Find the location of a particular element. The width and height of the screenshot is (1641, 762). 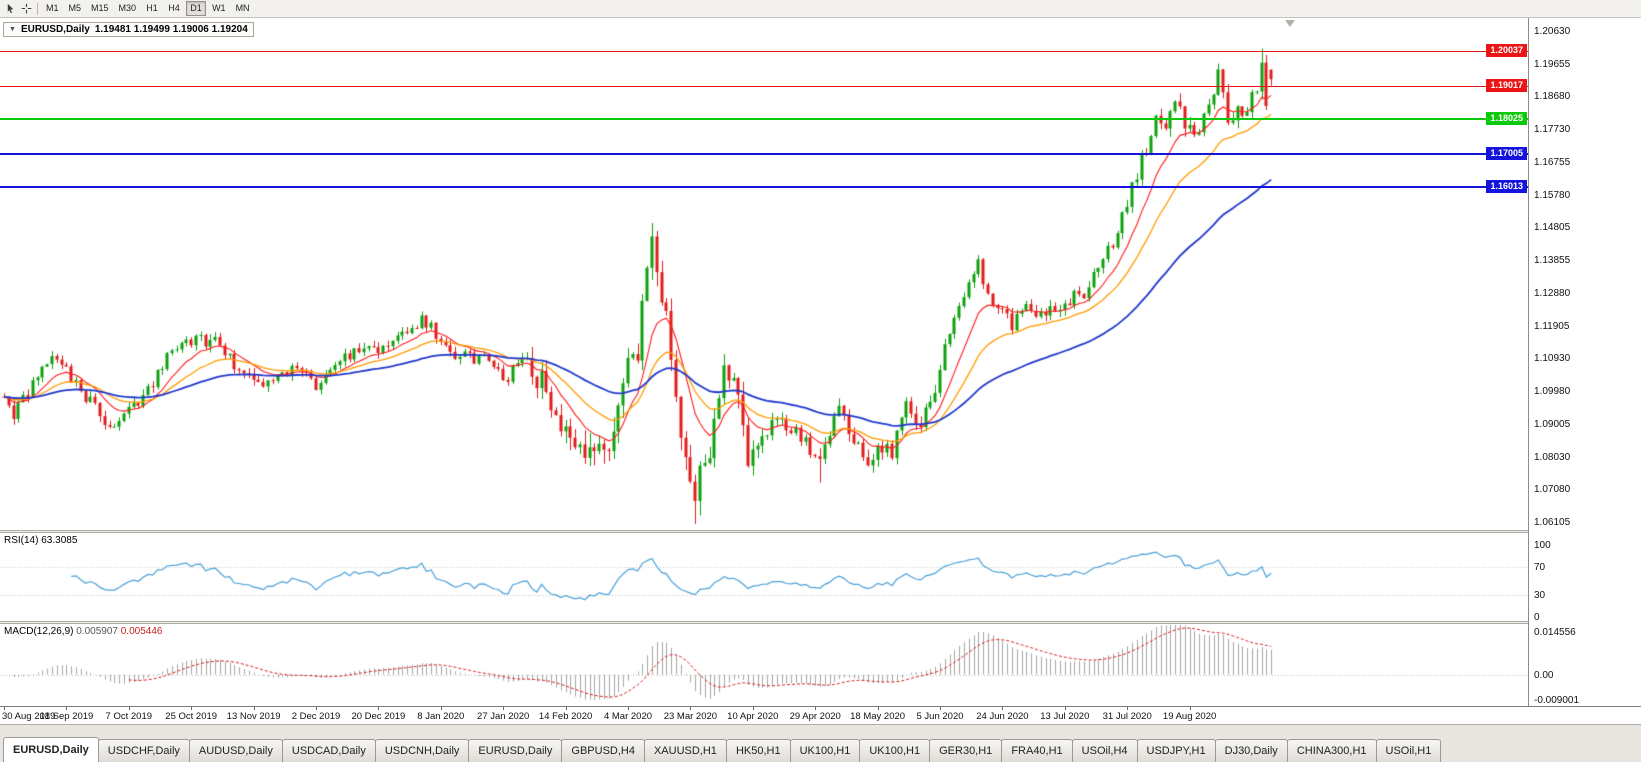

timeframe-button-h4: H4 is located at coordinates (174, 8).